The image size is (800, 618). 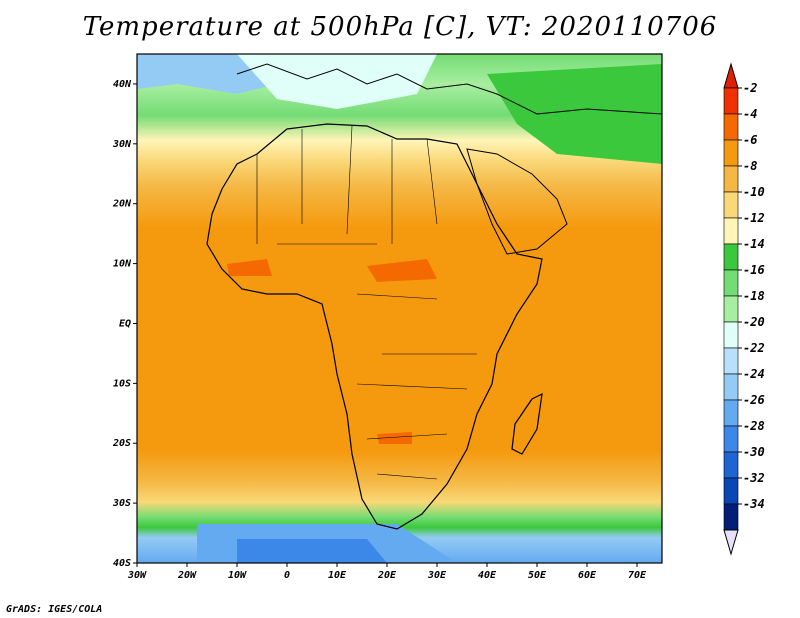 I want to click on colorbar-label: -18, so click(x=754, y=296).